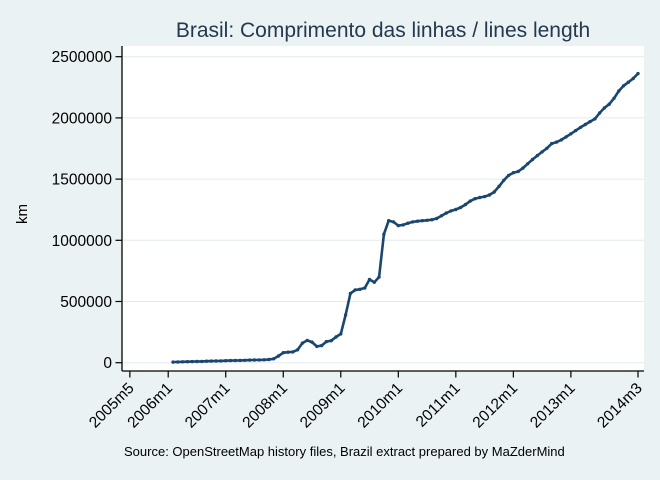 This screenshot has width=660, height=480. What do you see at coordinates (323, 406) in the screenshot?
I see `x-tick-label: 2009m1` at bounding box center [323, 406].